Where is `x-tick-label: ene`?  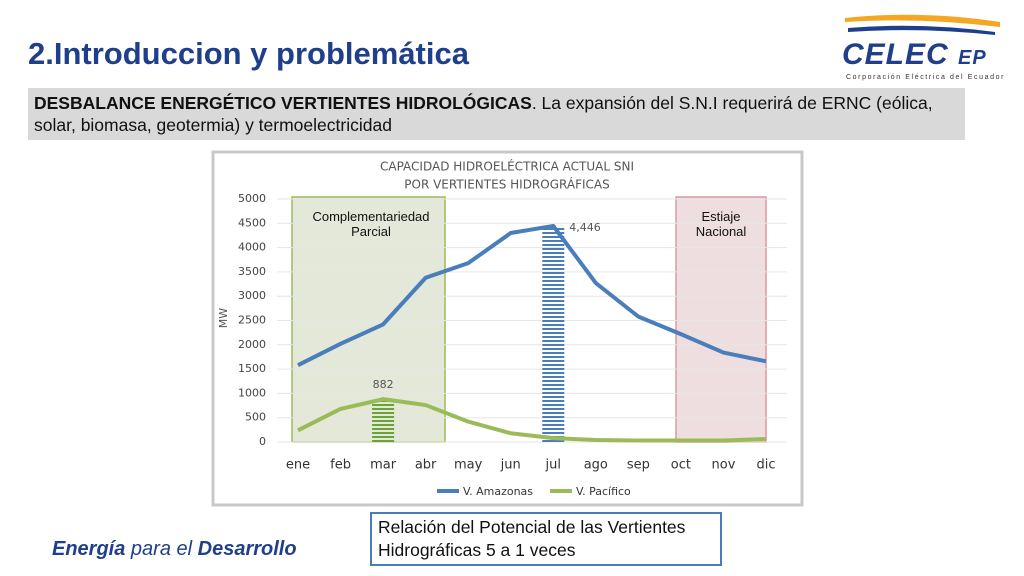 x-tick-label: ene is located at coordinates (298, 465).